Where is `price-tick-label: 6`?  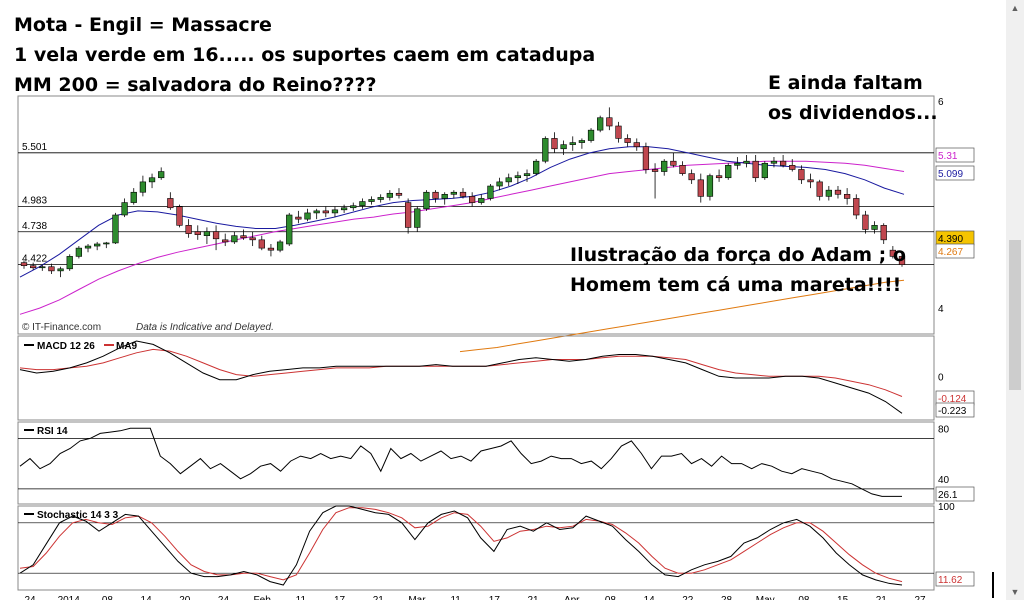 price-tick-label: 6 is located at coordinates (941, 102).